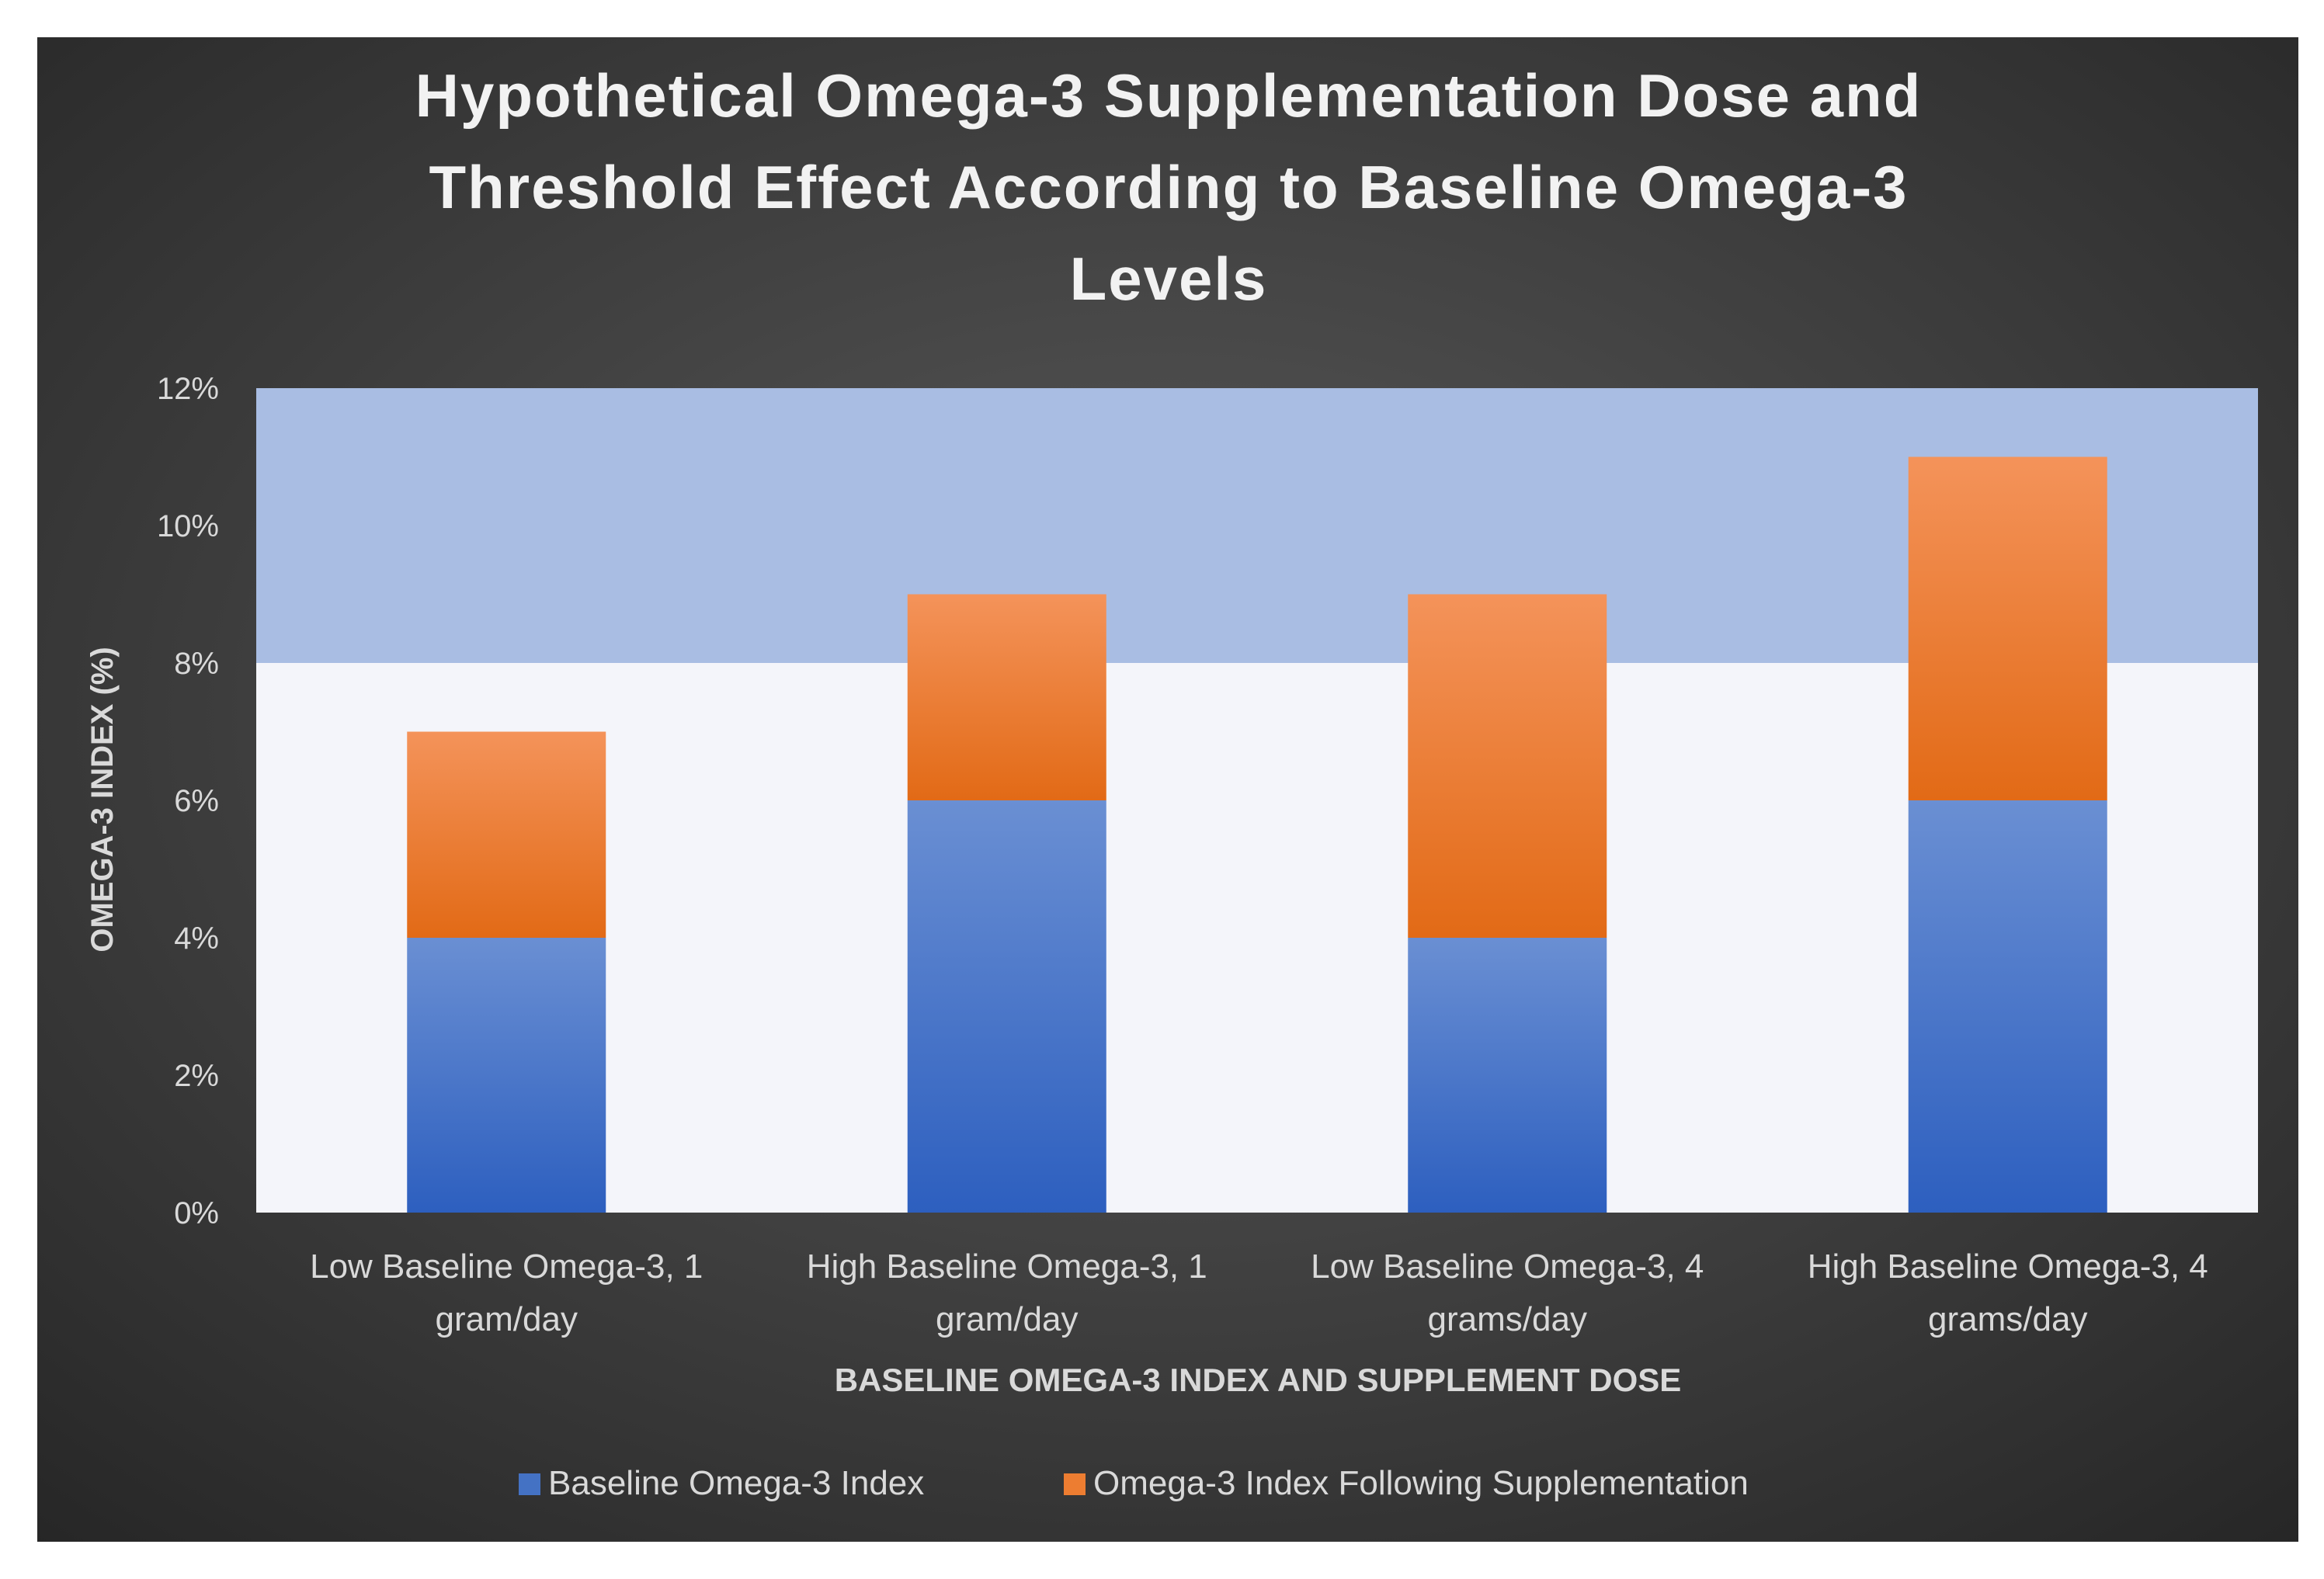 The width and height of the screenshot is (2324, 1579). What do you see at coordinates (196, 938) in the screenshot?
I see `y-tick-label: 4%` at bounding box center [196, 938].